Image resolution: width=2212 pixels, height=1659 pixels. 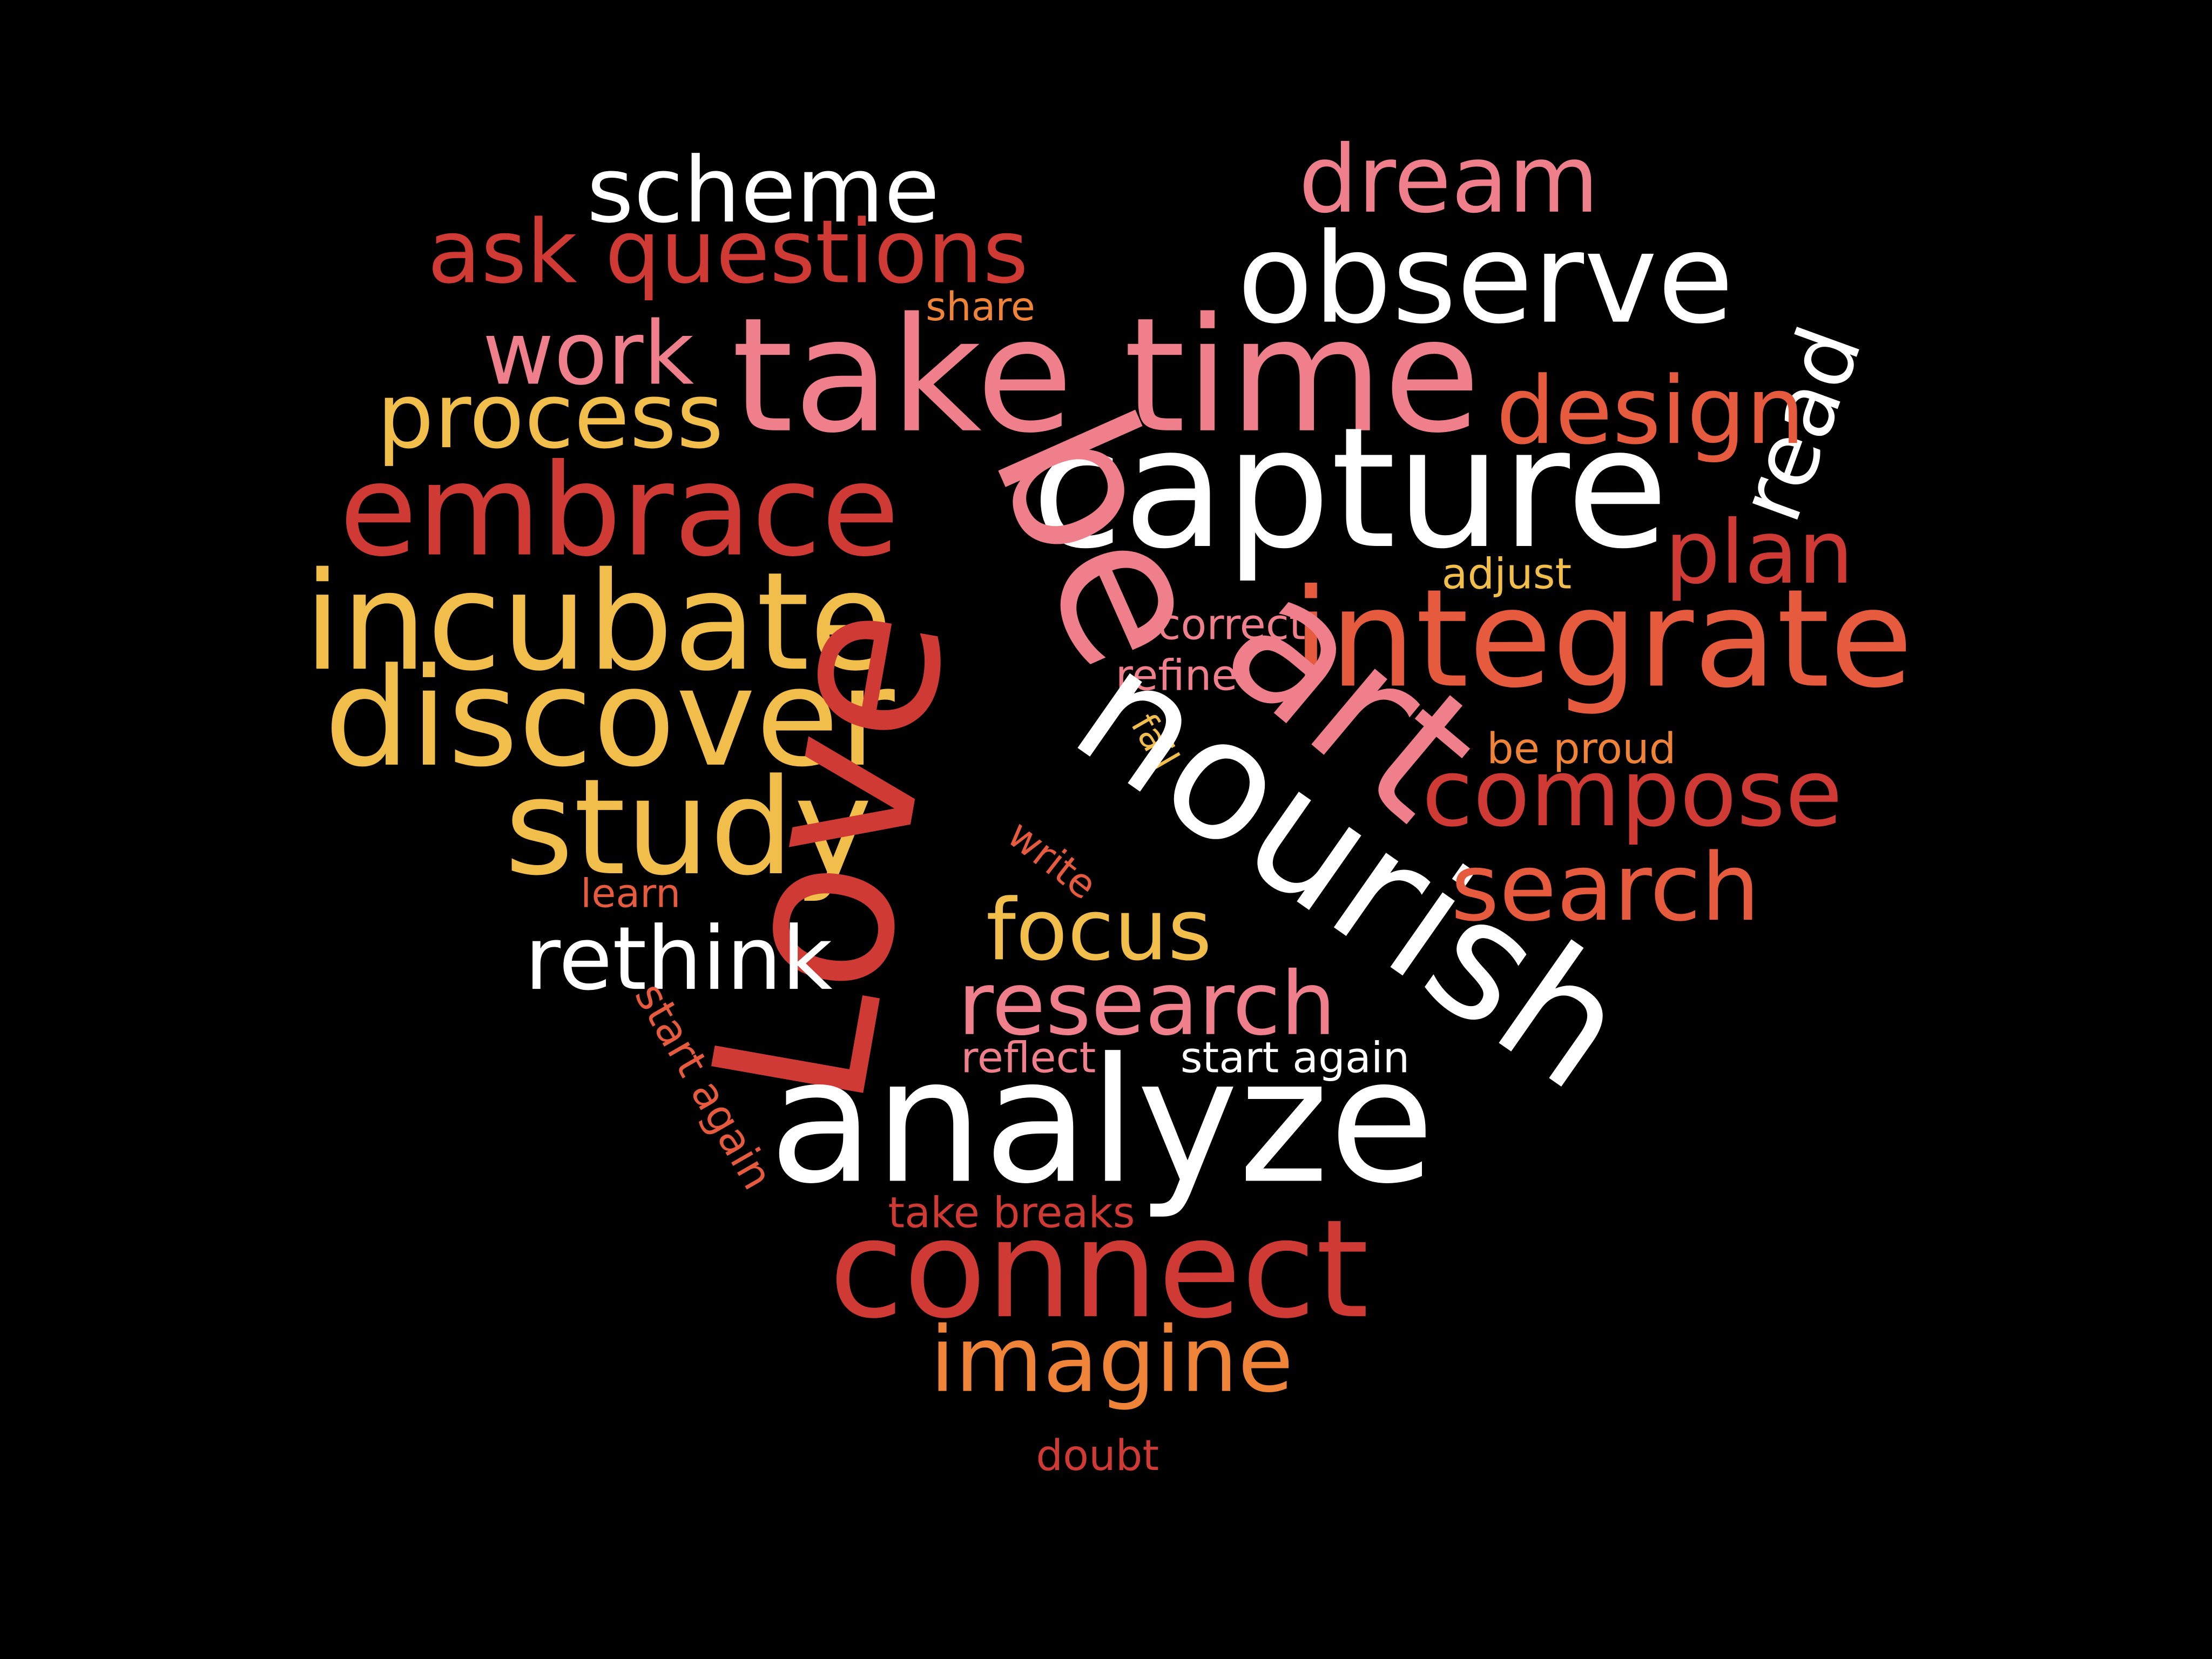 What do you see at coordinates (1146, 1004) in the screenshot?
I see `word-research: research` at bounding box center [1146, 1004].